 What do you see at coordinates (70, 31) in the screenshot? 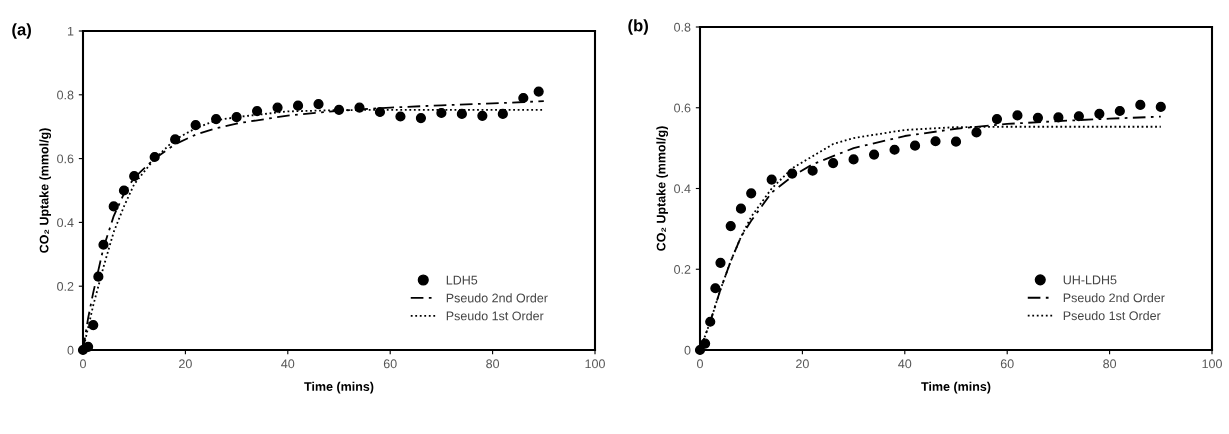
I see `y-tick-label: 1` at bounding box center [70, 31].